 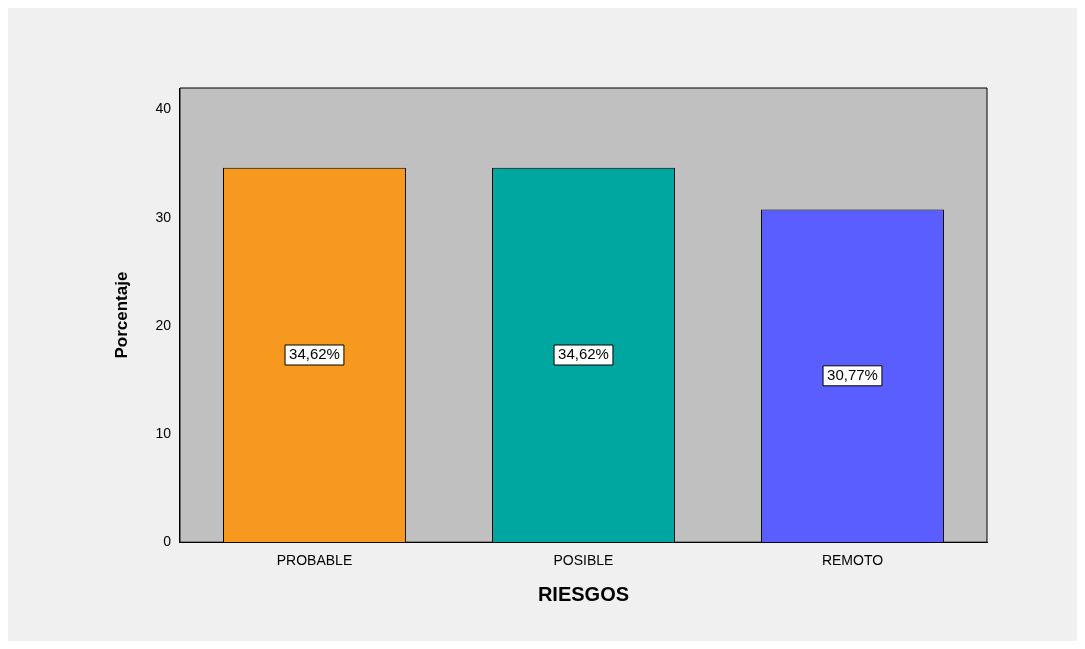 I want to click on y-tick-label: 30, so click(x=163, y=216).